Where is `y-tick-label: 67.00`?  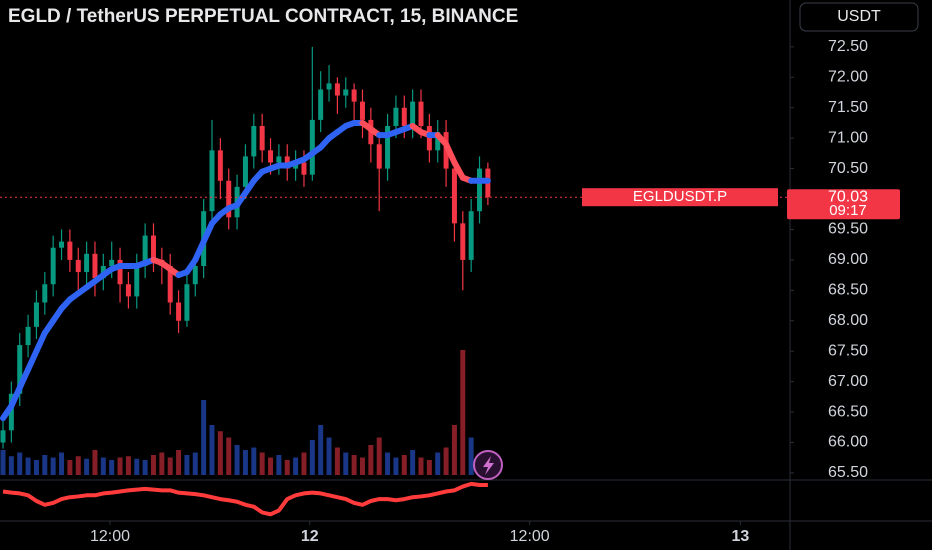
y-tick-label: 67.00 is located at coordinates (848, 381).